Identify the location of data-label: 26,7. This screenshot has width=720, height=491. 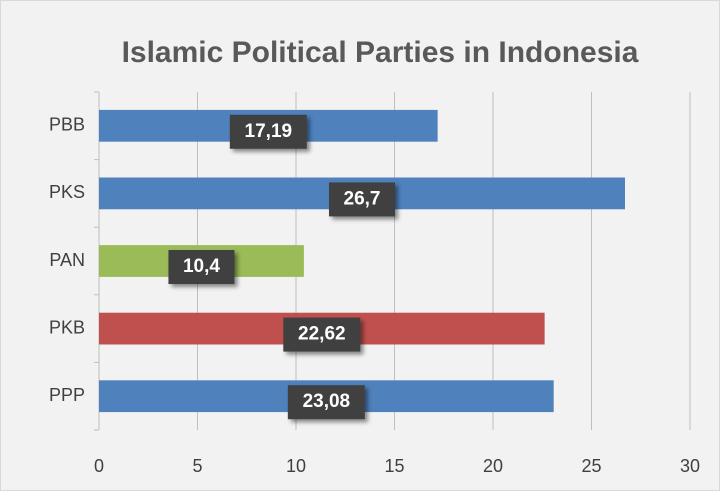
(362, 198).